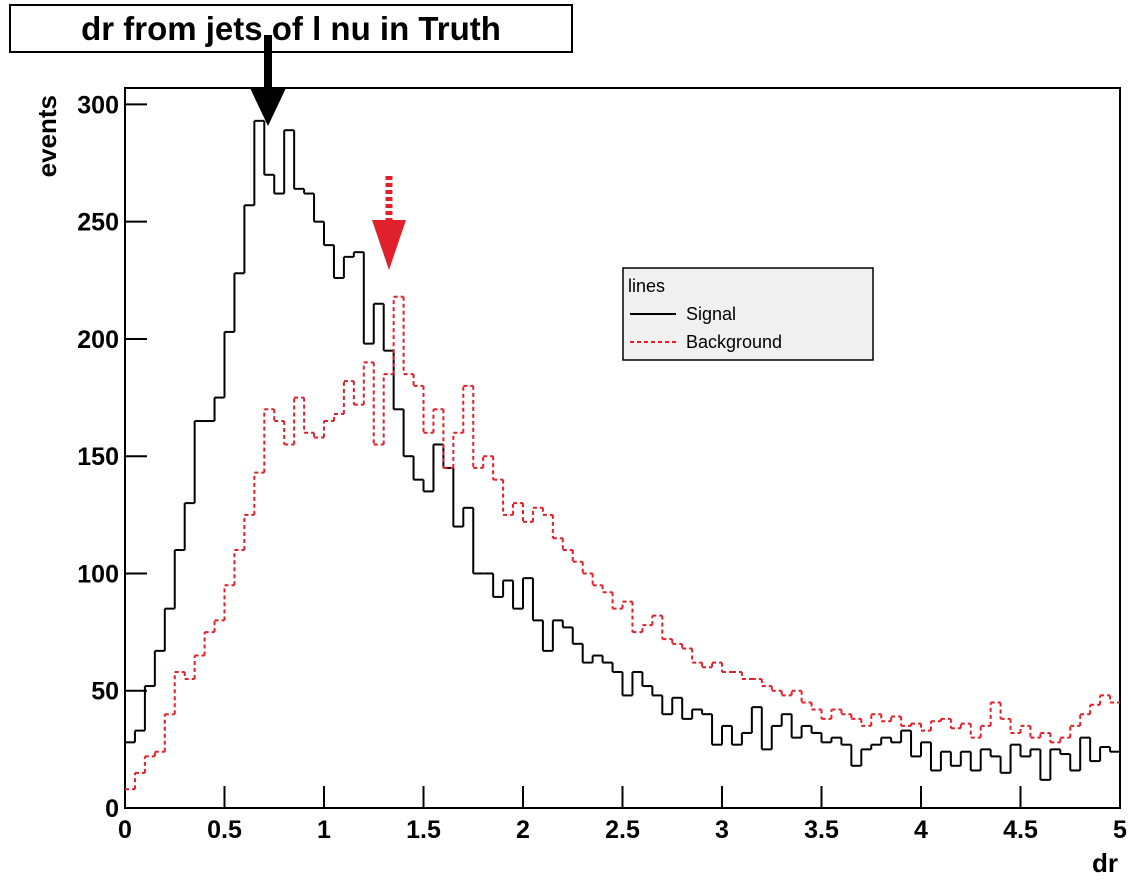  Describe the element at coordinates (748, 314) in the screenshot. I see `legend: lines Signal Background` at that location.